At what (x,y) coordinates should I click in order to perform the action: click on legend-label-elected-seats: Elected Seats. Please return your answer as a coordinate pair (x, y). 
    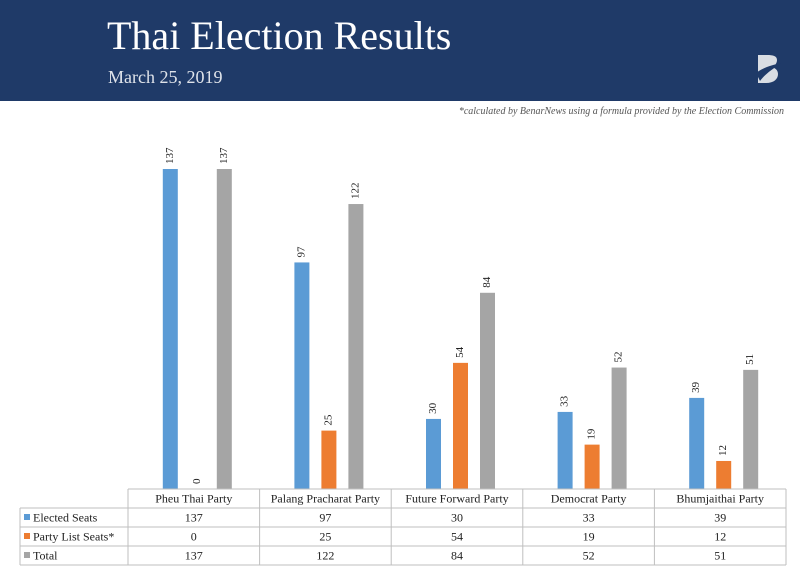
    Looking at the image, I should click on (65, 518).